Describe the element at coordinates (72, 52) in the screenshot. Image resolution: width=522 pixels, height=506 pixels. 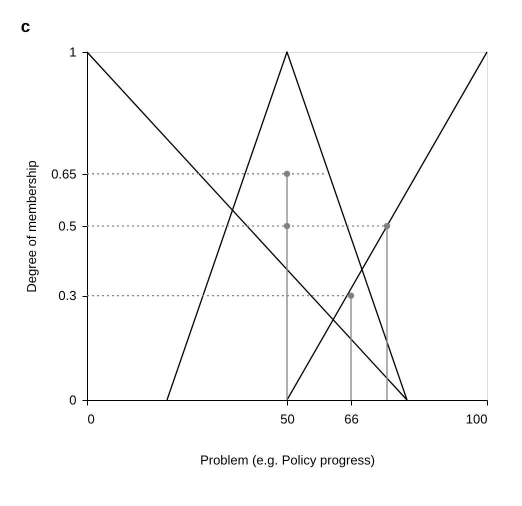
I see `y-tick-label: 1` at that location.